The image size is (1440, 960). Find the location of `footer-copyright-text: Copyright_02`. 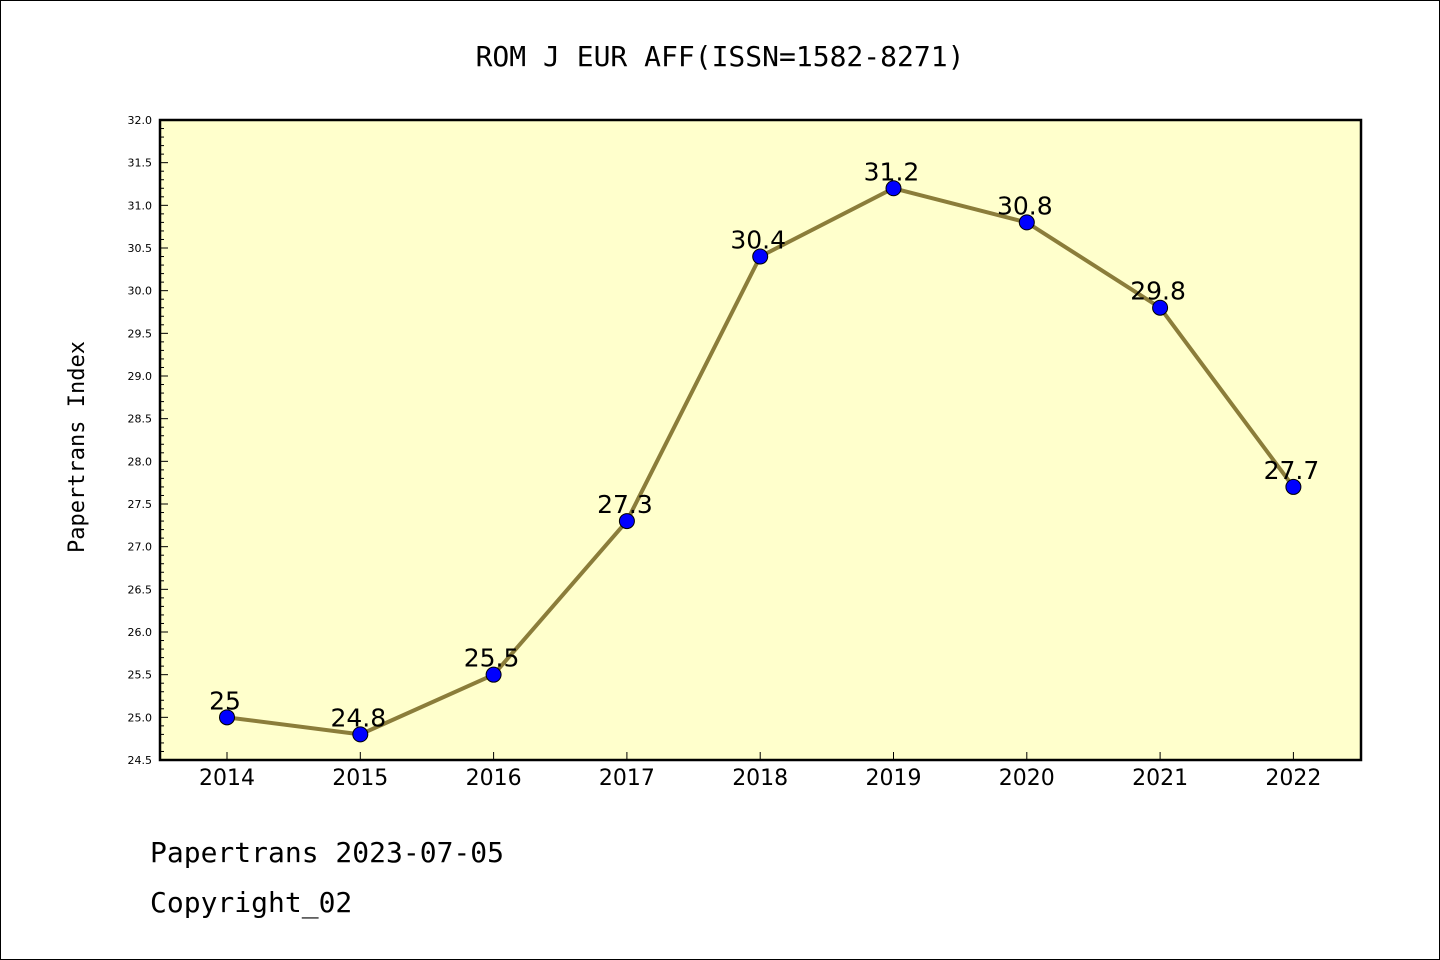

footer-copyright-text: Copyright_02 is located at coordinates (251, 902).